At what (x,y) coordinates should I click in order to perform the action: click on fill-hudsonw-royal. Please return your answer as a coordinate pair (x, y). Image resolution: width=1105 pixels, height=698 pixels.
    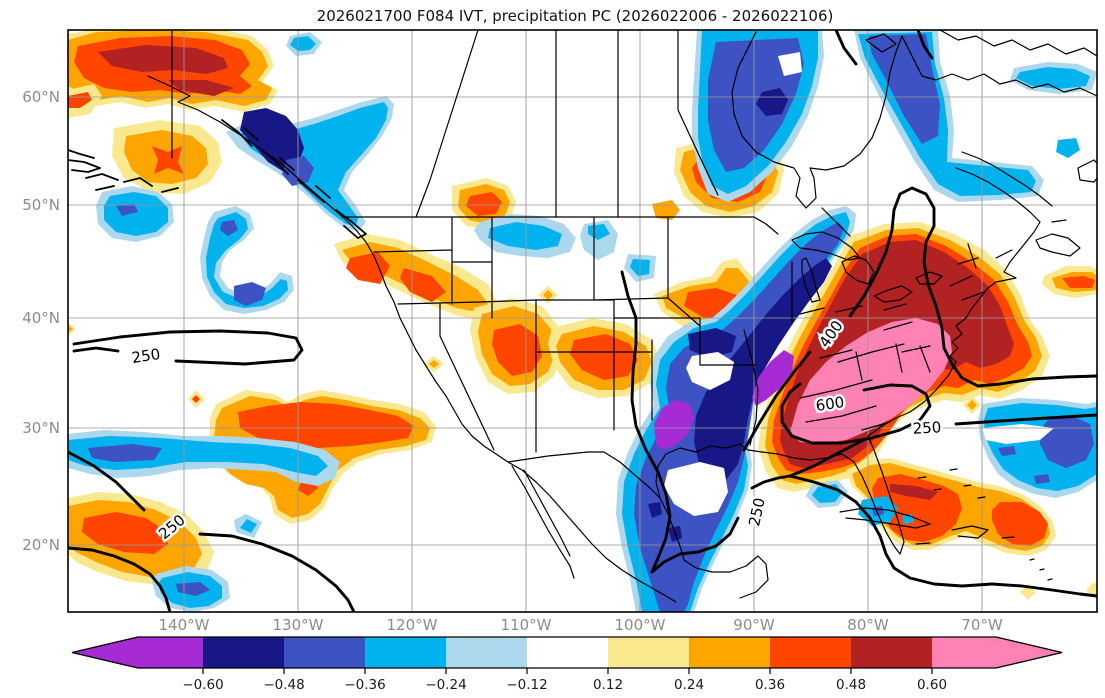
    Looking at the image, I should click on (756, 105).